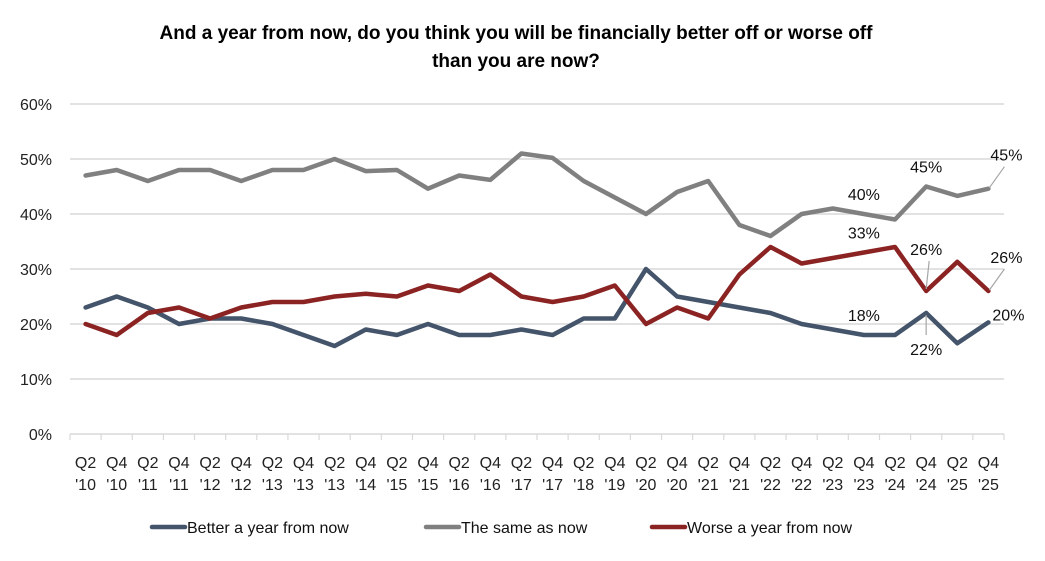  I want to click on legend-item: Worse a year from now, so click(751, 528).